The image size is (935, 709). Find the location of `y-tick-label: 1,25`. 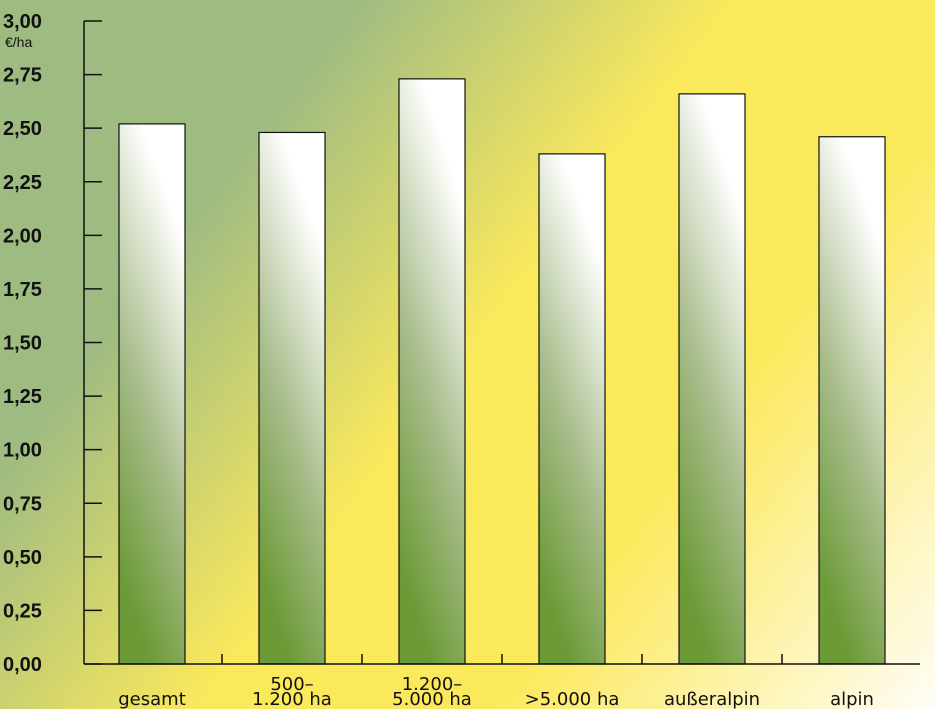

y-tick-label: 1,25 is located at coordinates (22, 397).